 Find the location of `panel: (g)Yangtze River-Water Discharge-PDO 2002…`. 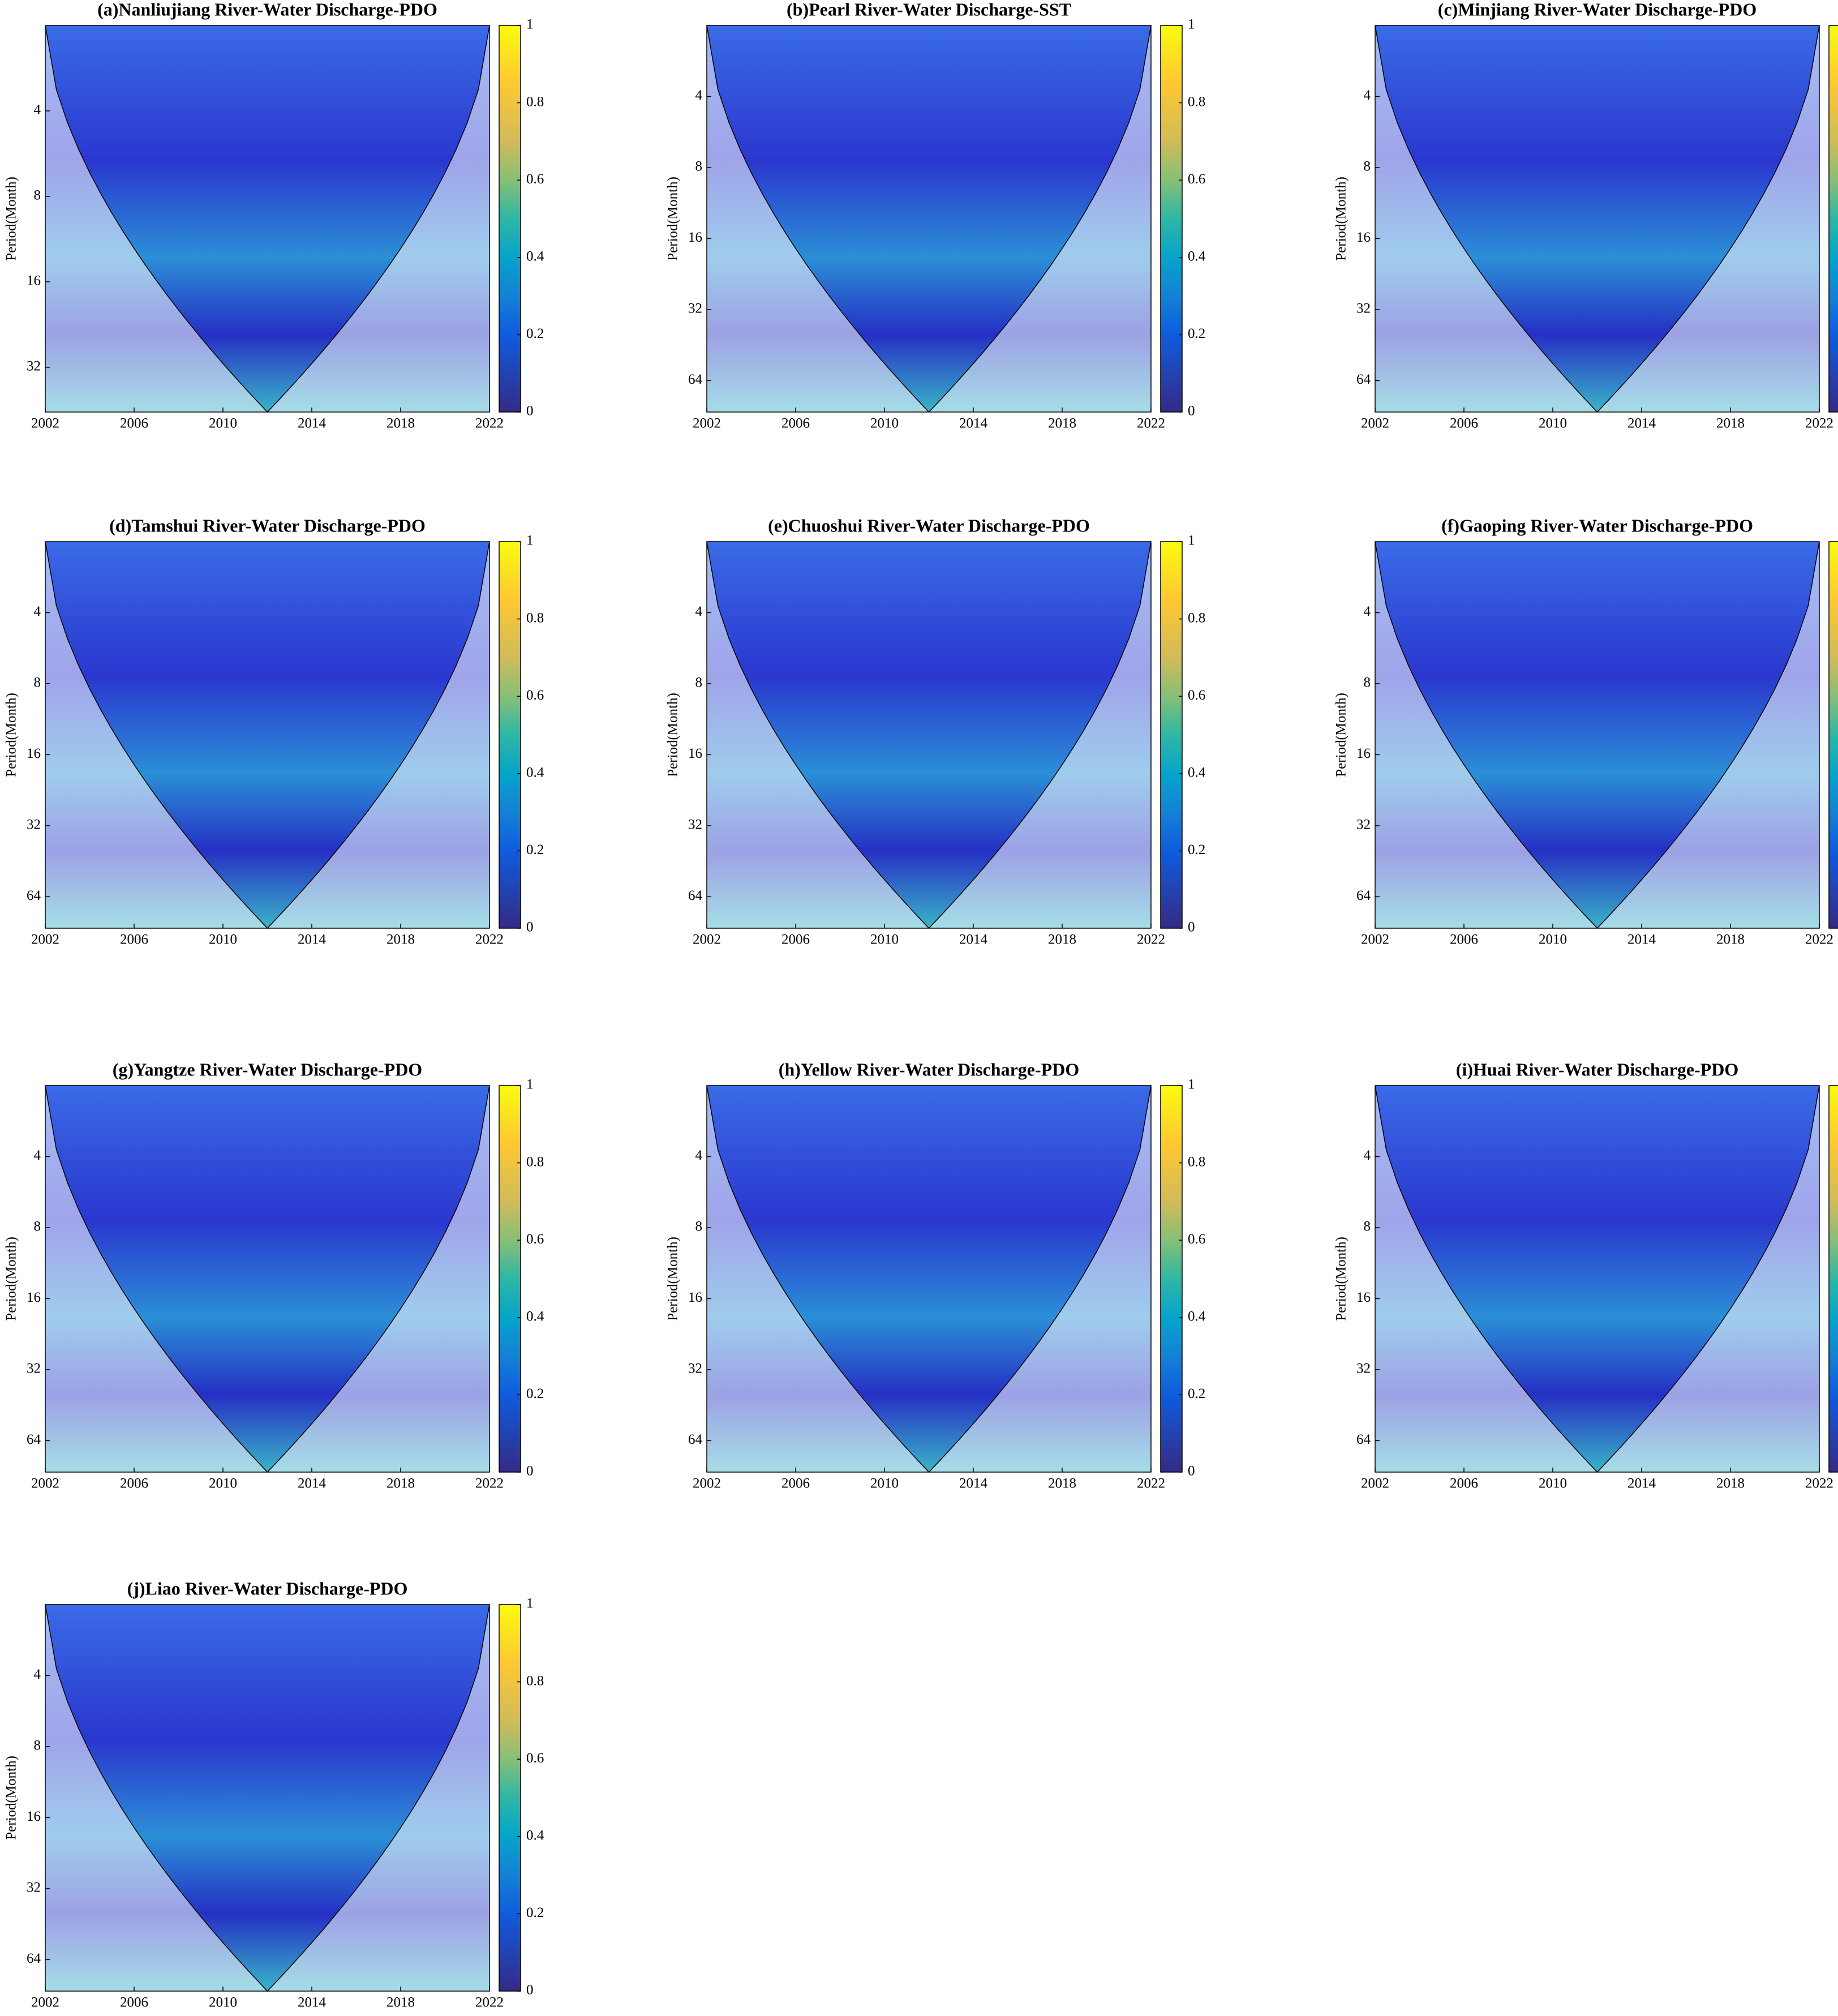

panel: (g)Yangtze River-Water Discharge-PDO 2002… is located at coordinates (274, 1275).